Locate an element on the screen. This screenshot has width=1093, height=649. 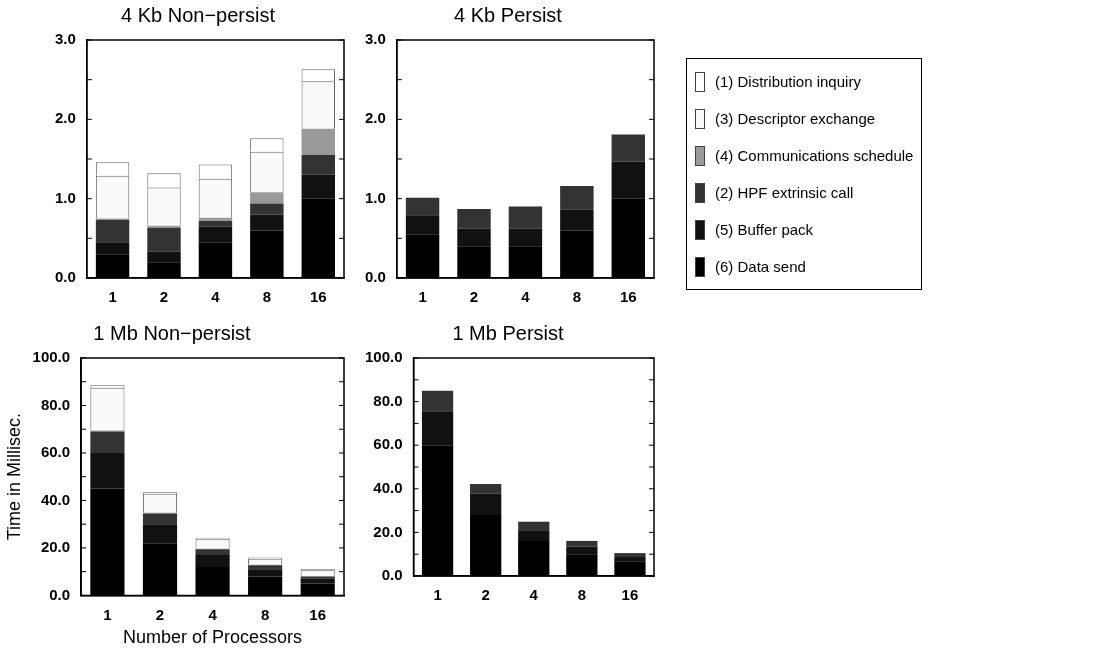
legend-label: (2) HPF extrinsic call is located at coordinates (784, 192).